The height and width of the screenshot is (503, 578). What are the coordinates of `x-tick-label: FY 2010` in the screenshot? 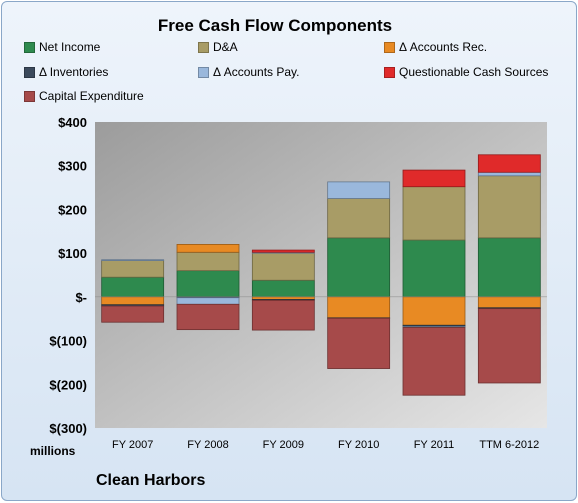 It's located at (358, 445).